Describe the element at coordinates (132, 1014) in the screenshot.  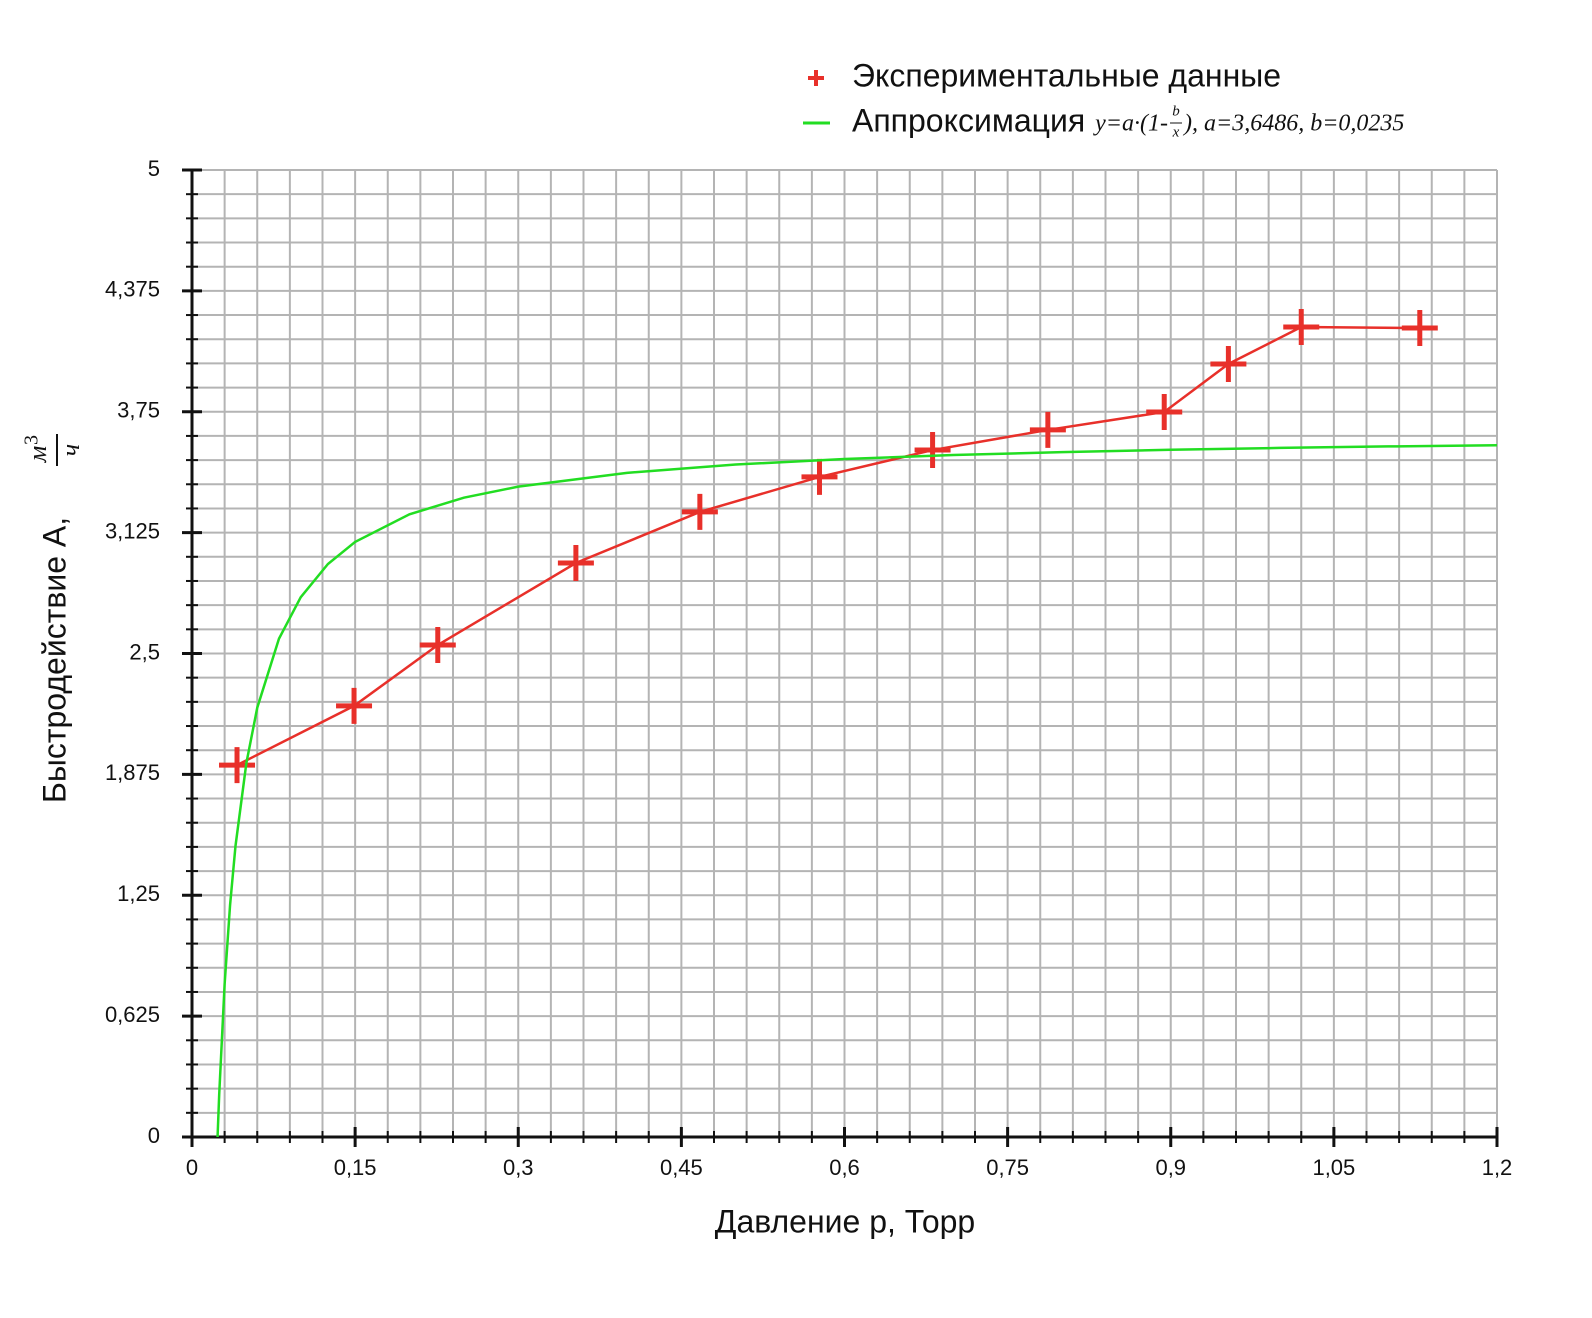
I see `y-tick-label: 0,625` at that location.